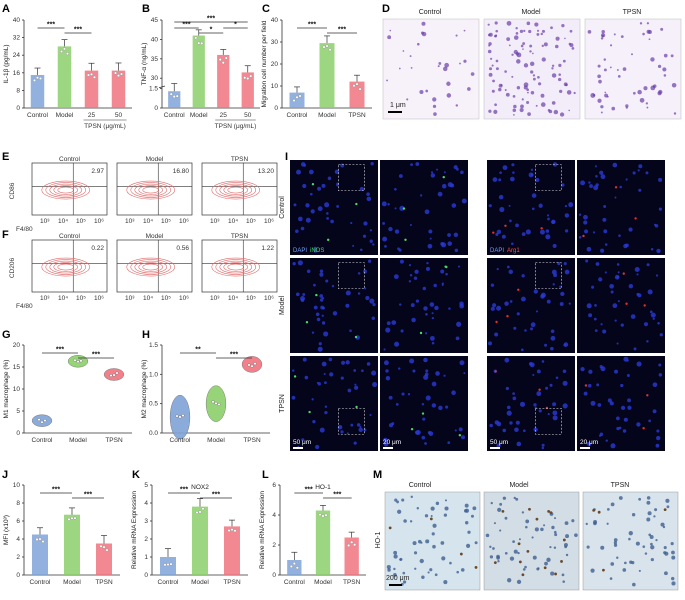  I want to click on y-tick-label: 8, so click(18, 90).